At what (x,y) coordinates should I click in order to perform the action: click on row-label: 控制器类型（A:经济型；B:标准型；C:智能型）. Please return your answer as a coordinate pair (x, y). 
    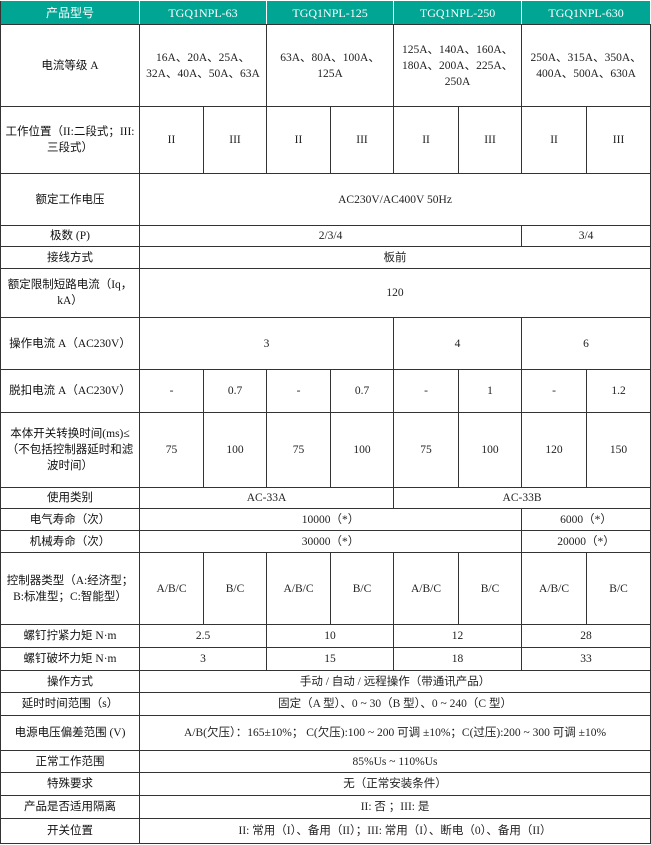
    Looking at the image, I should click on (70, 588).